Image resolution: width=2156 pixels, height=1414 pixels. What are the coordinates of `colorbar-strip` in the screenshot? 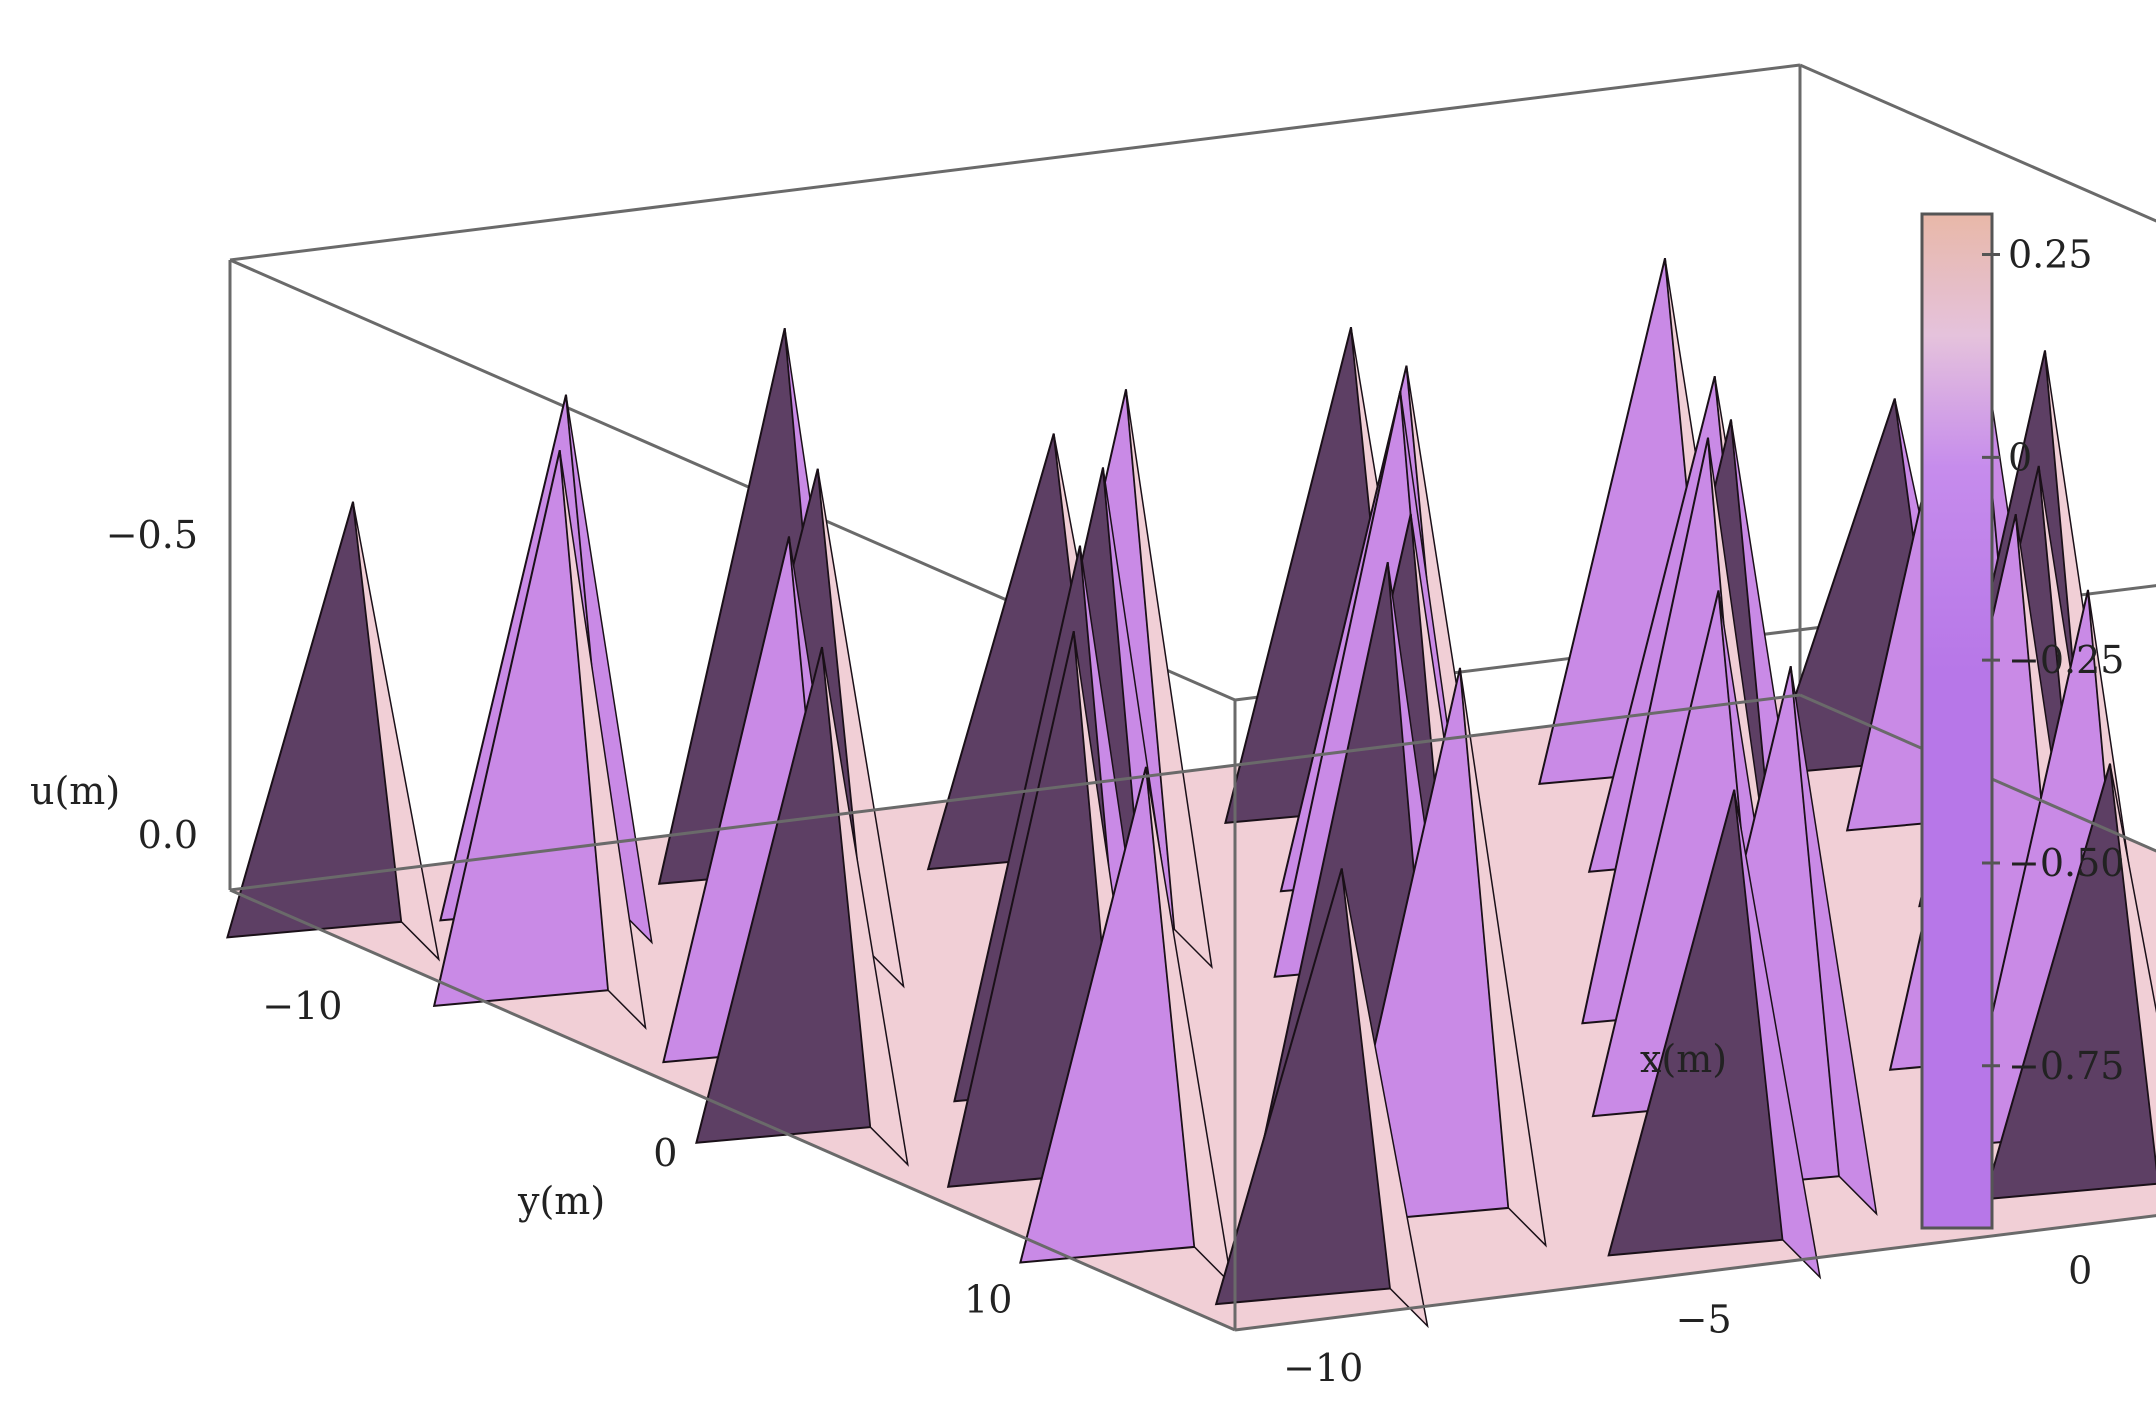 It's located at (1957, 721).